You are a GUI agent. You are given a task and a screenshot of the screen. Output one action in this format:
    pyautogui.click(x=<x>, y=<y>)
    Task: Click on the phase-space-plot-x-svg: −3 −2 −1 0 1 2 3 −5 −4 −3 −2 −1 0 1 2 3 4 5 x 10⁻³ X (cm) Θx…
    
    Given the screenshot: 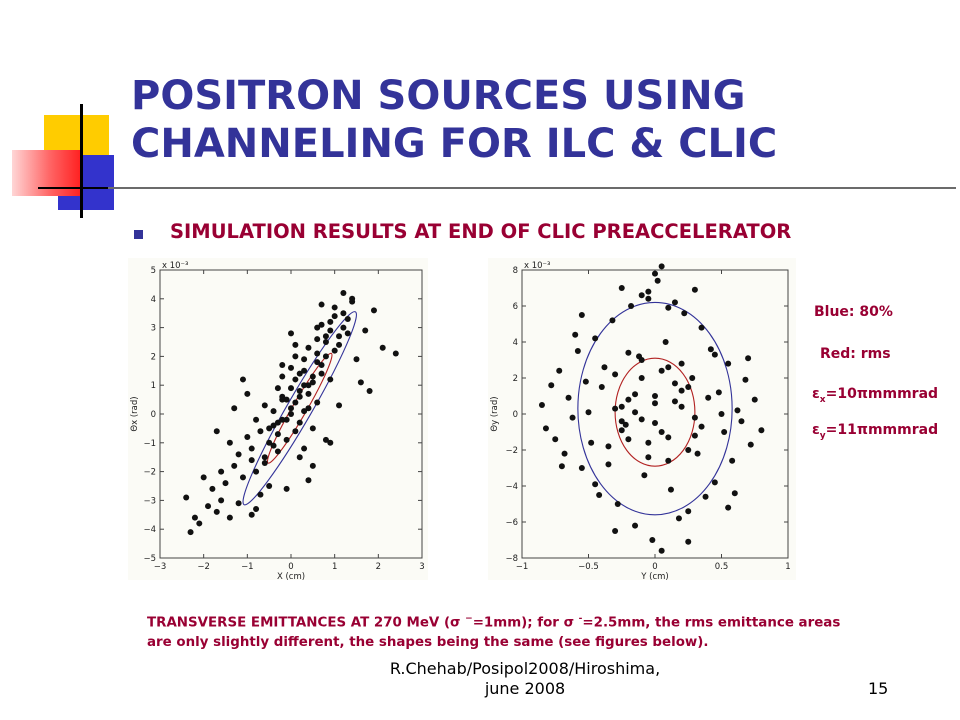 What is the action you would take?
    pyautogui.click(x=277, y=420)
    